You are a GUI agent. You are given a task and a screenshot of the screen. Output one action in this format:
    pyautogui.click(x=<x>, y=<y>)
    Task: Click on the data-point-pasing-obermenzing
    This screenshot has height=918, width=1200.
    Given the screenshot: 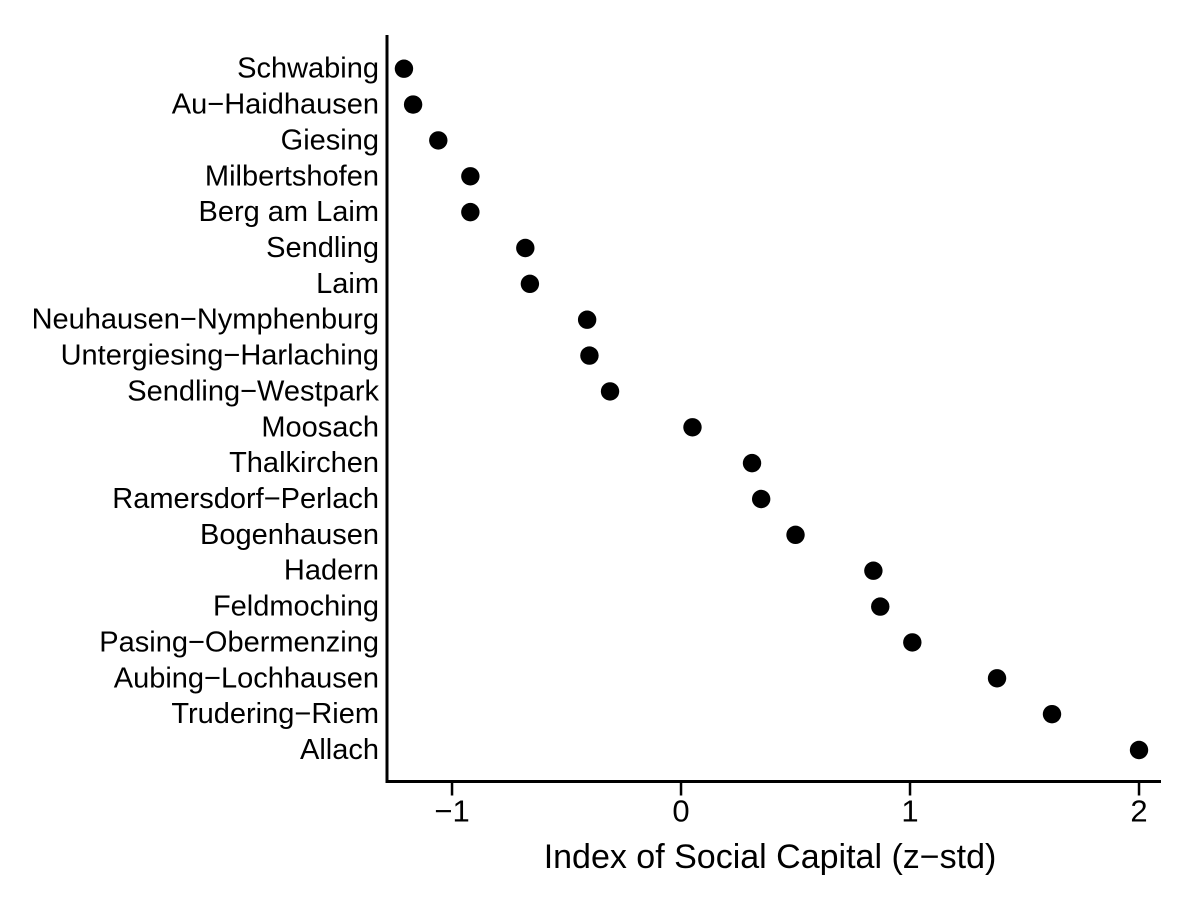 What is the action you would take?
    pyautogui.click(x=912, y=642)
    